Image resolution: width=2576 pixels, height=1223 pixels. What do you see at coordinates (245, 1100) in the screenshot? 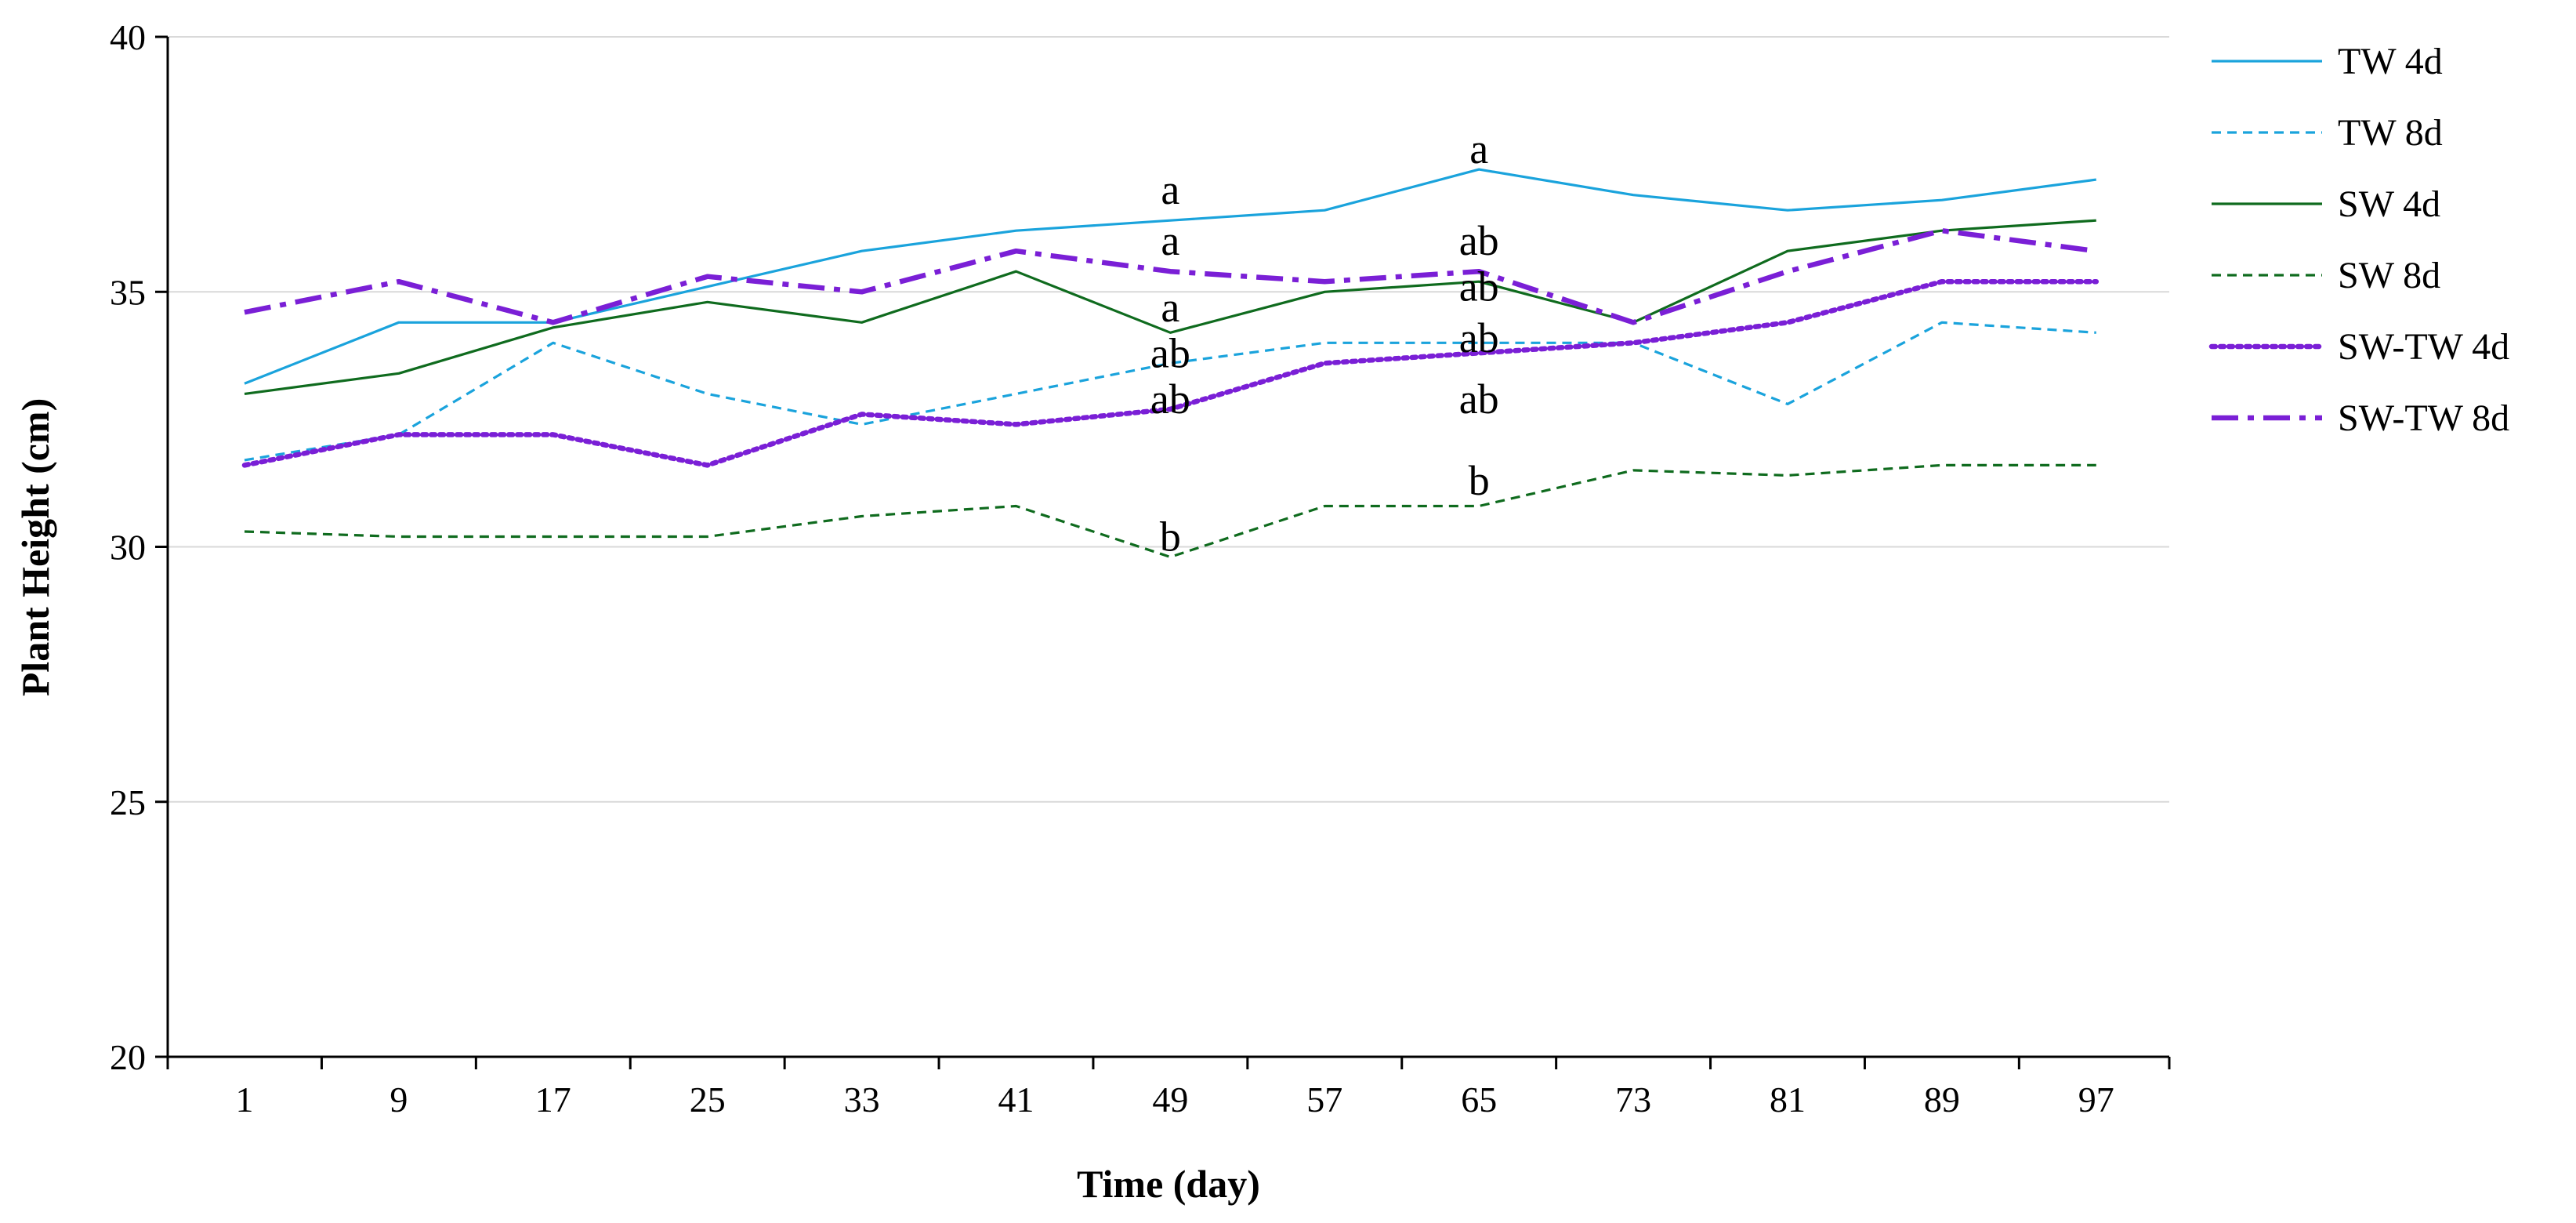
I see `x-tick-label: 1` at bounding box center [245, 1100].